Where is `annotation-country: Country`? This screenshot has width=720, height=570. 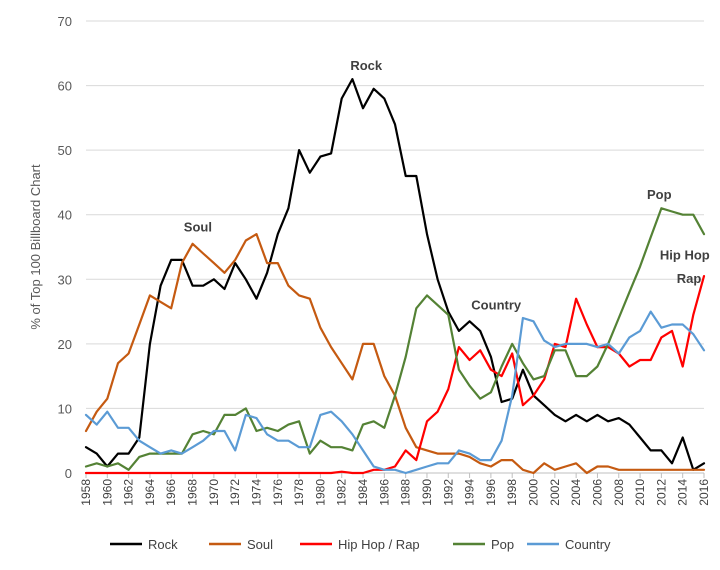 annotation-country: Country is located at coordinates (496, 305).